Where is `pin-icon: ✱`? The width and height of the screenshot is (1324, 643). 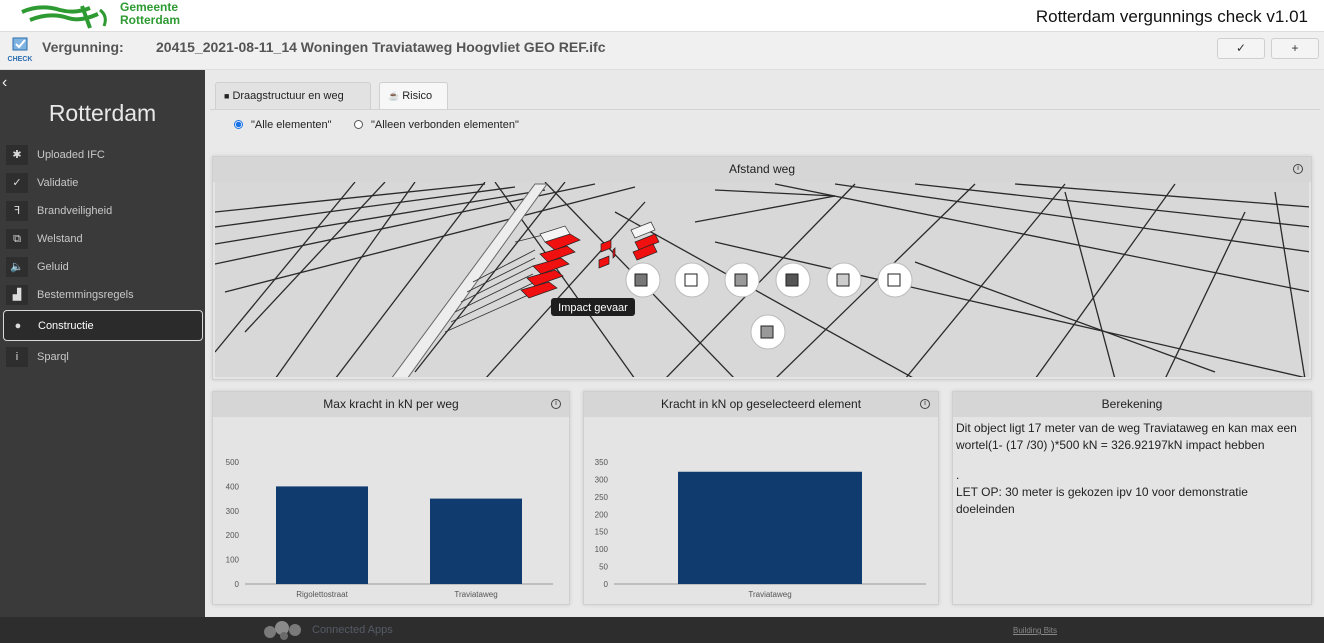 pin-icon: ✱ is located at coordinates (17, 155).